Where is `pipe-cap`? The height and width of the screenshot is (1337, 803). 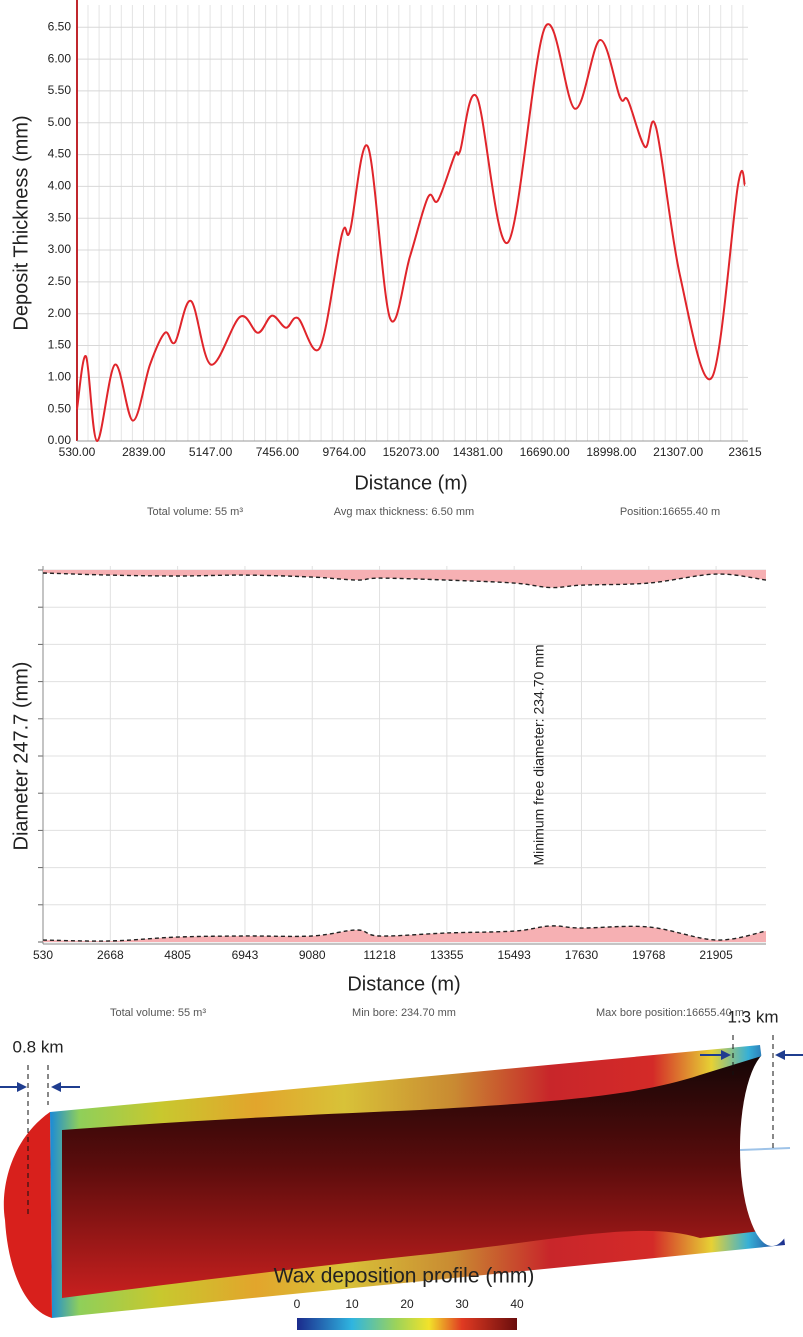
pipe-cap is located at coordinates (27, 1215).